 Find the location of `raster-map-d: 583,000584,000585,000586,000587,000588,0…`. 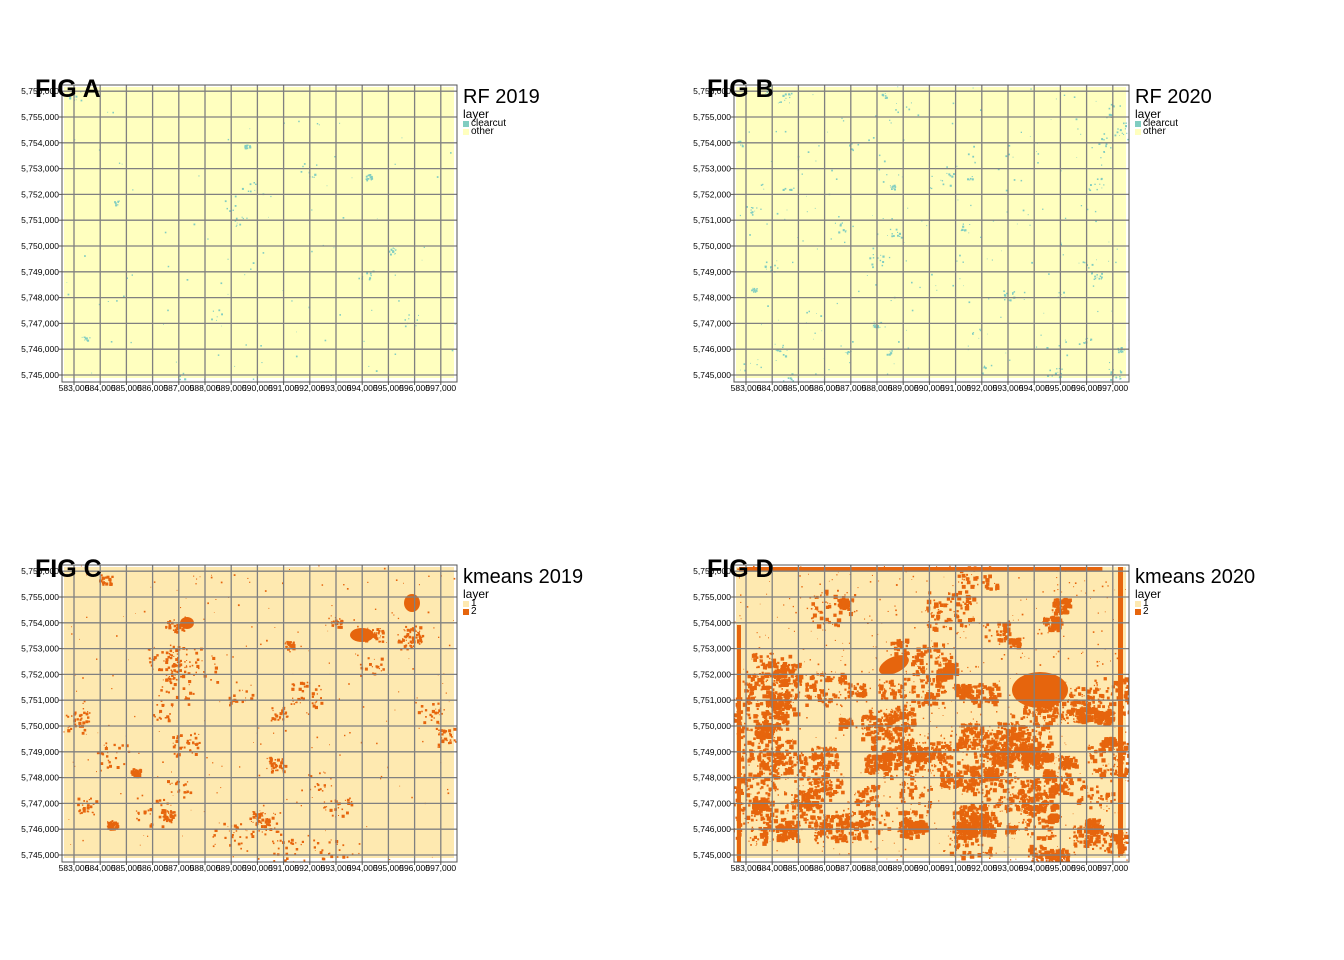

raster-map-d: 583,000584,000585,000586,000587,000588,0… is located at coordinates (911, 718).